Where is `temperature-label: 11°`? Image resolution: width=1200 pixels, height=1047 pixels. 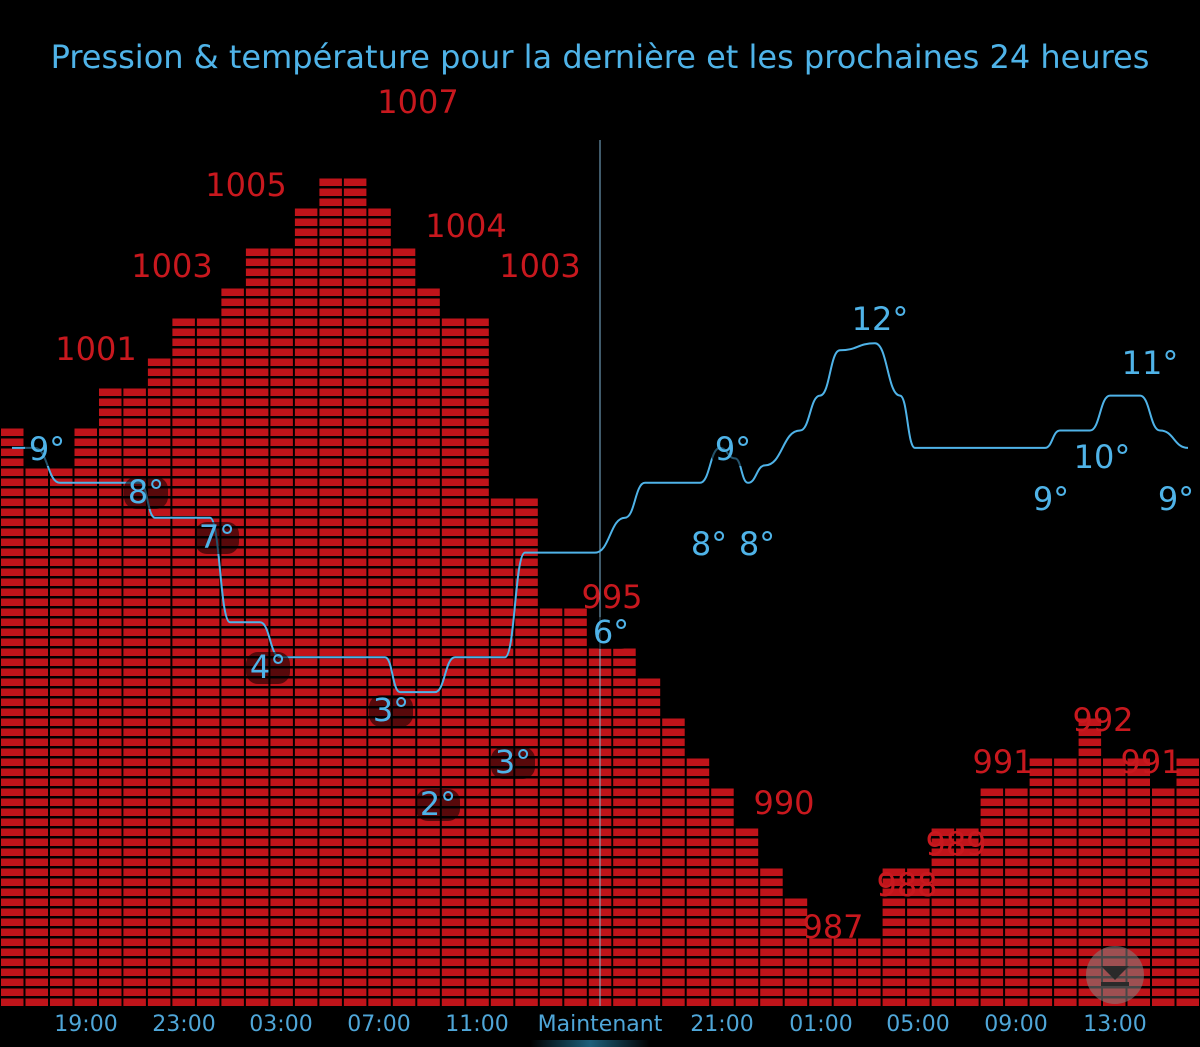
temperature-label: 11° is located at coordinates (1150, 363).